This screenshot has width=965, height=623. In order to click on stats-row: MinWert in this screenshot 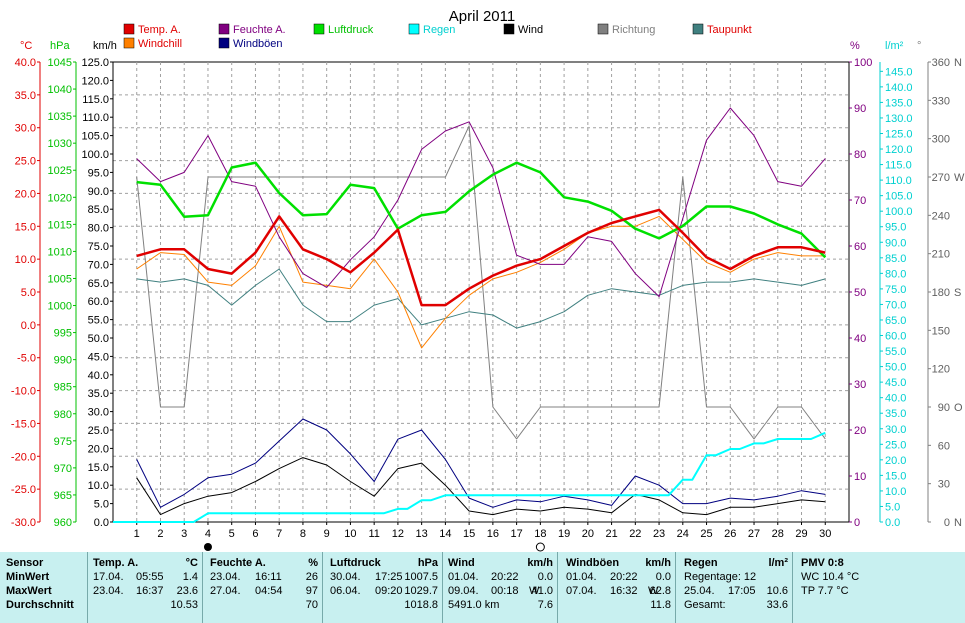, I will do `click(43, 577)`.